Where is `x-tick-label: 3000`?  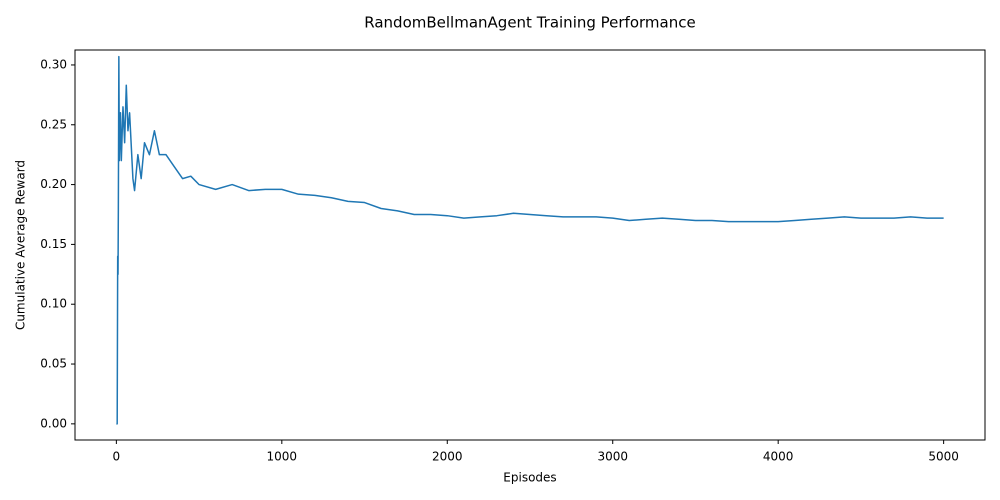 x-tick-label: 3000 is located at coordinates (612, 457).